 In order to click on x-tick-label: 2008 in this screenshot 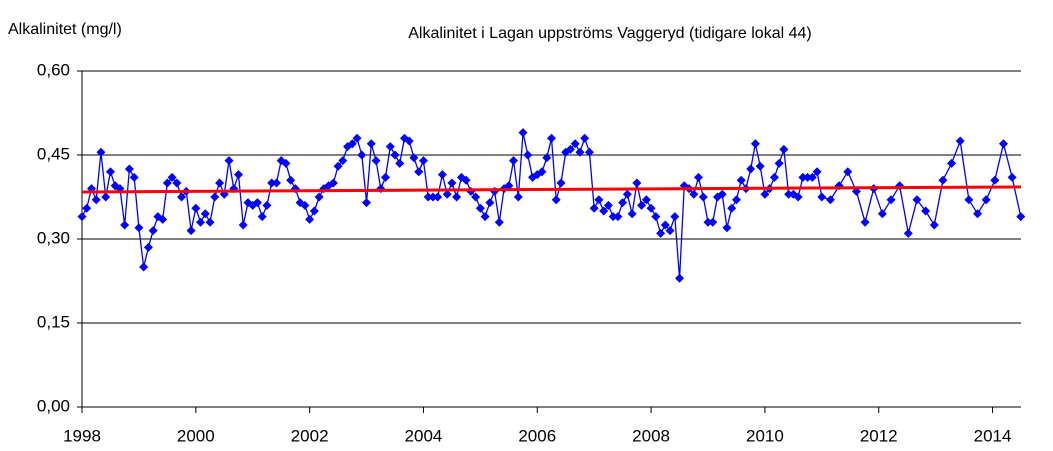, I will do `click(651, 435)`.